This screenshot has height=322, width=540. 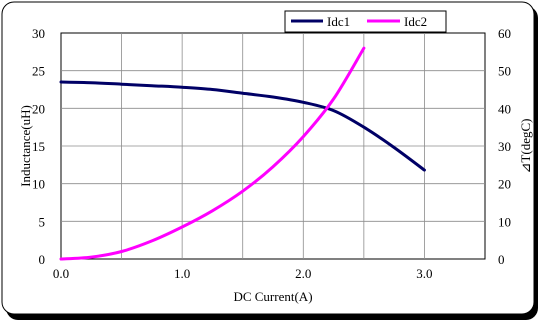 What do you see at coordinates (504, 221) in the screenshot?
I see `y-right-tick-label: 10` at bounding box center [504, 221].